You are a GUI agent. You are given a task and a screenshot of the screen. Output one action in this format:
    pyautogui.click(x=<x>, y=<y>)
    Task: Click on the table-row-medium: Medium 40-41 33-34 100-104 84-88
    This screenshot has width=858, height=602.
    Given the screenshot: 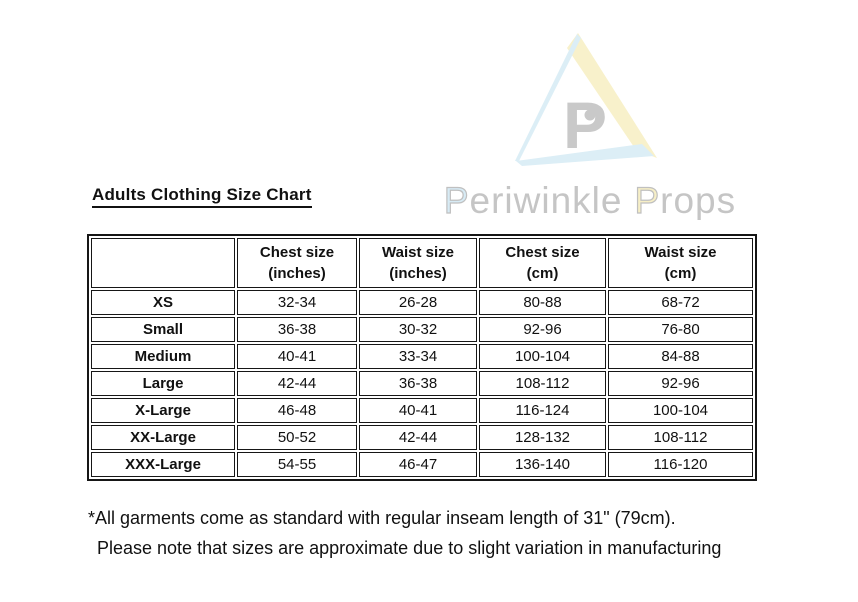 What is the action you would take?
    pyautogui.click(x=422, y=356)
    